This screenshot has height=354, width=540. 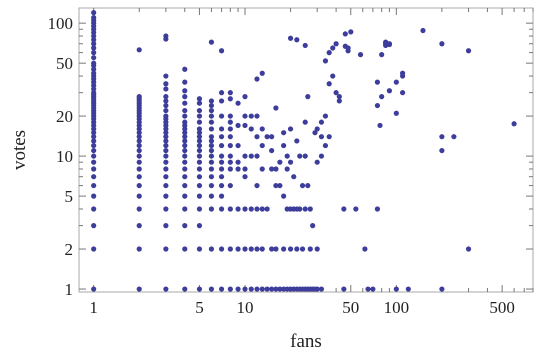 What do you see at coordinates (306, 341) in the screenshot?
I see `x-axis-label: fans` at bounding box center [306, 341].